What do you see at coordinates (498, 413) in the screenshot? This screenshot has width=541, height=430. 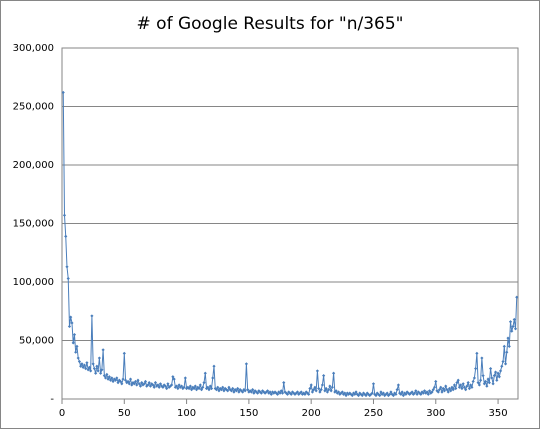 I see `x-tick-label: 350` at bounding box center [498, 413].